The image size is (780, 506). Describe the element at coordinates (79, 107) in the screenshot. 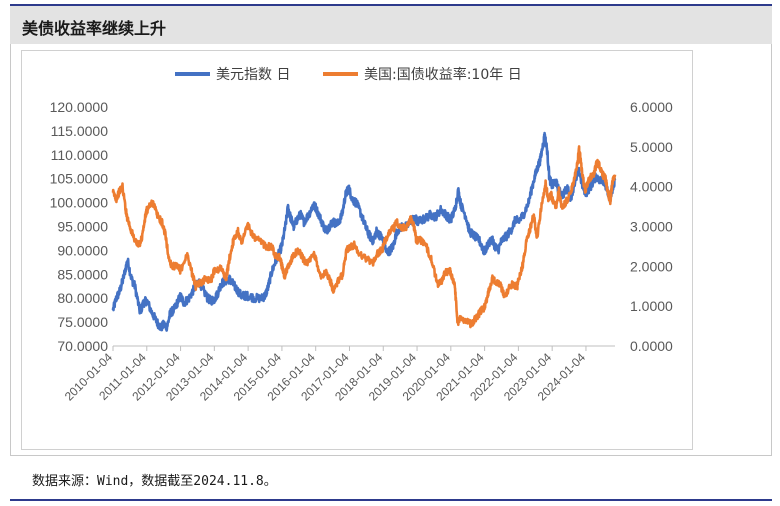

I see `y-left-tick-label: 120.0000` at that location.